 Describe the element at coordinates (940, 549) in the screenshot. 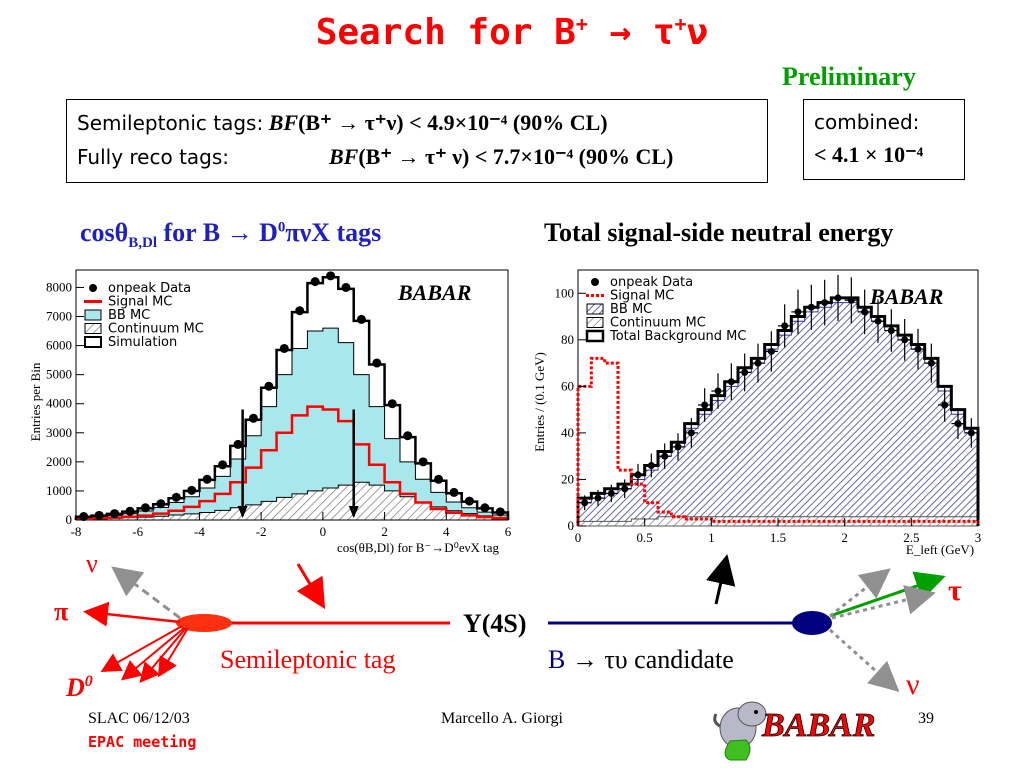

I see `right-x-axis-label: E_left (GeV)` at that location.